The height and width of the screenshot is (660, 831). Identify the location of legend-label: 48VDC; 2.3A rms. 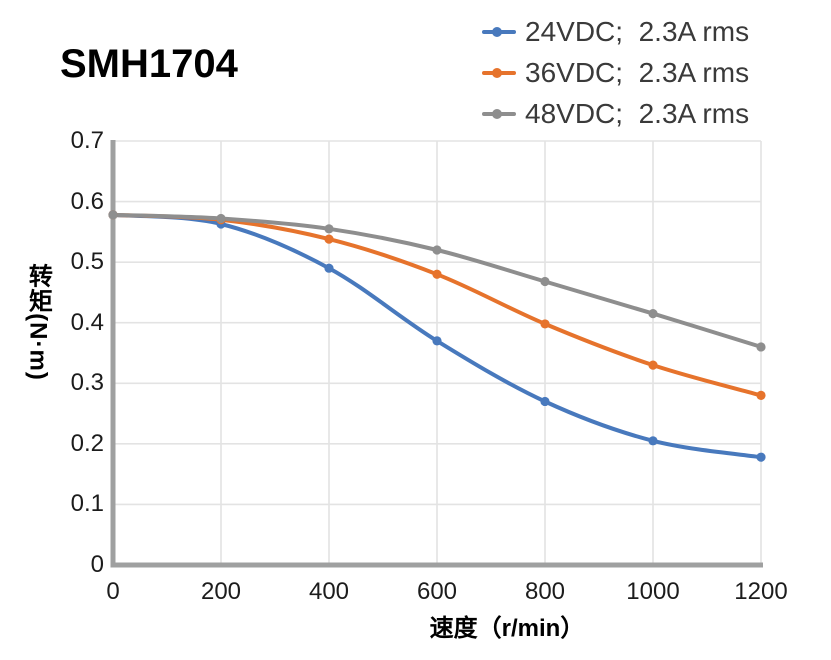
(637, 113).